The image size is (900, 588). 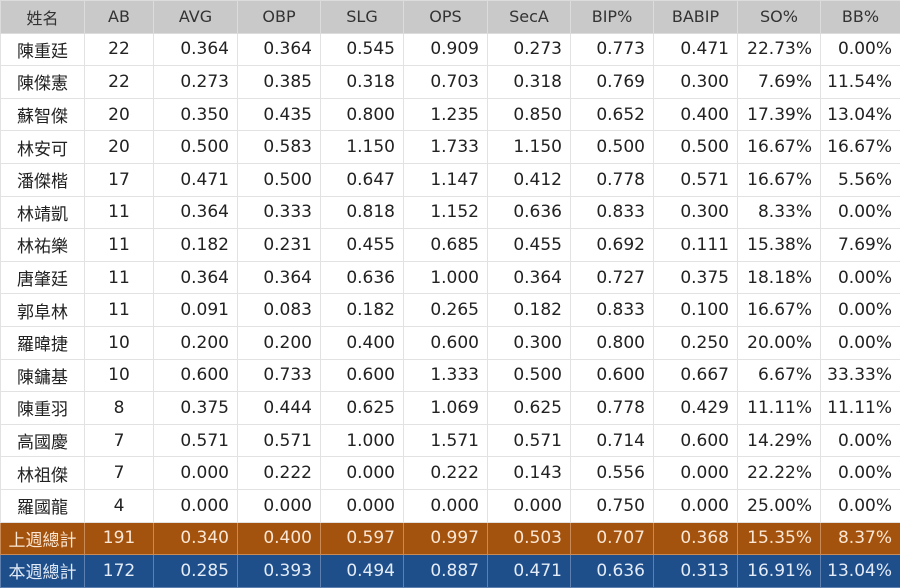 What do you see at coordinates (446, 147) in the screenshot?
I see `stat-cell: 1.733` at bounding box center [446, 147].